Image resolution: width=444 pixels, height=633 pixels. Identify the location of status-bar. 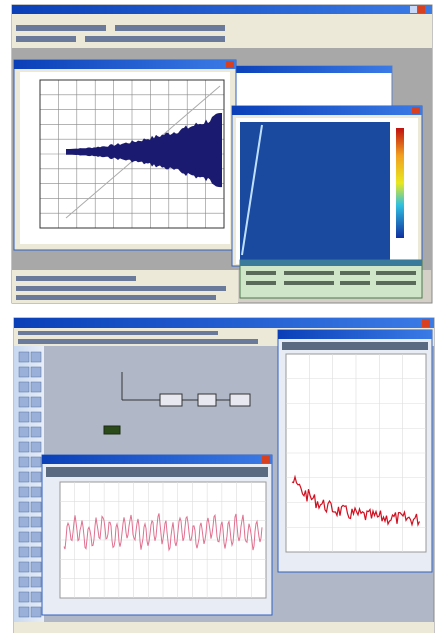
(224, 627).